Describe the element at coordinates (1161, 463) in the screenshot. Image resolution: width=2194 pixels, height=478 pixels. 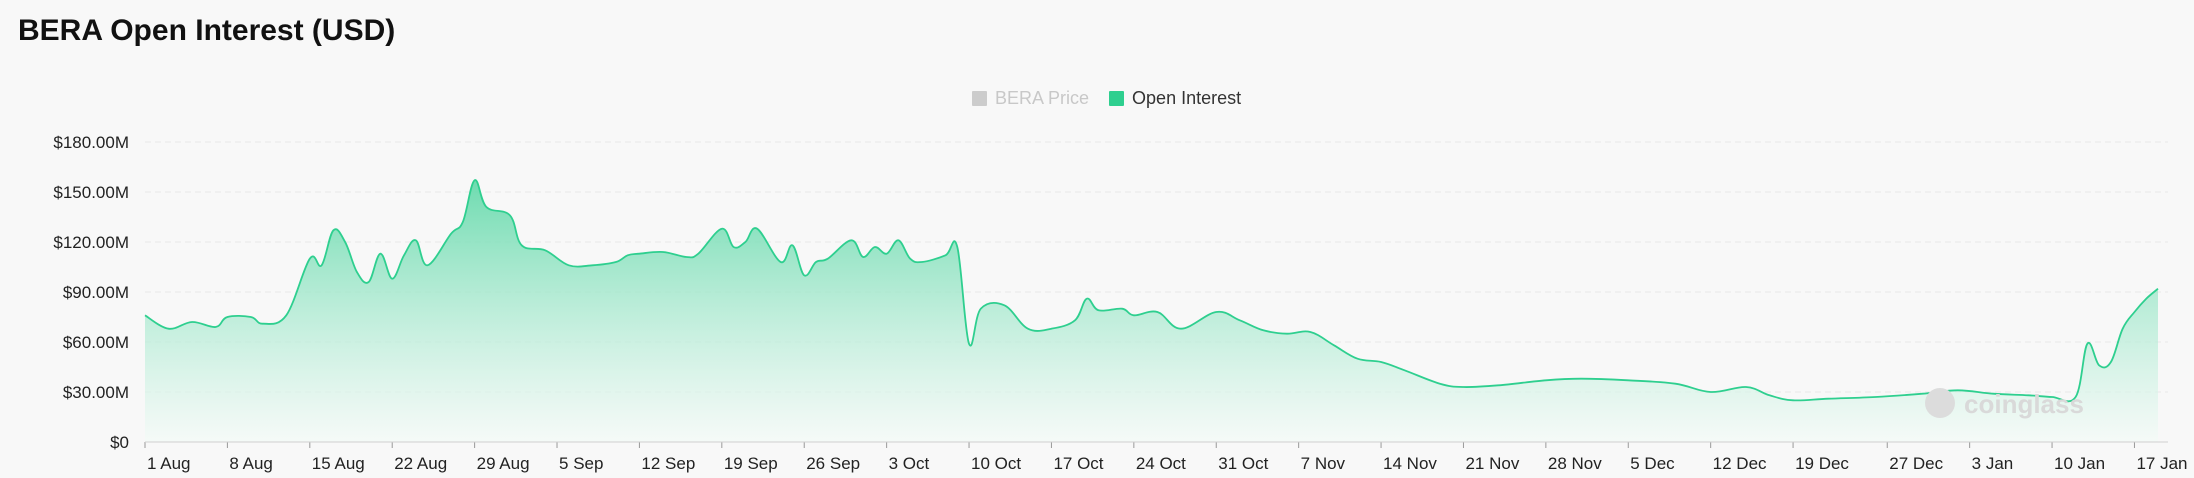
I see `x-tick-label: 24 Oct` at that location.